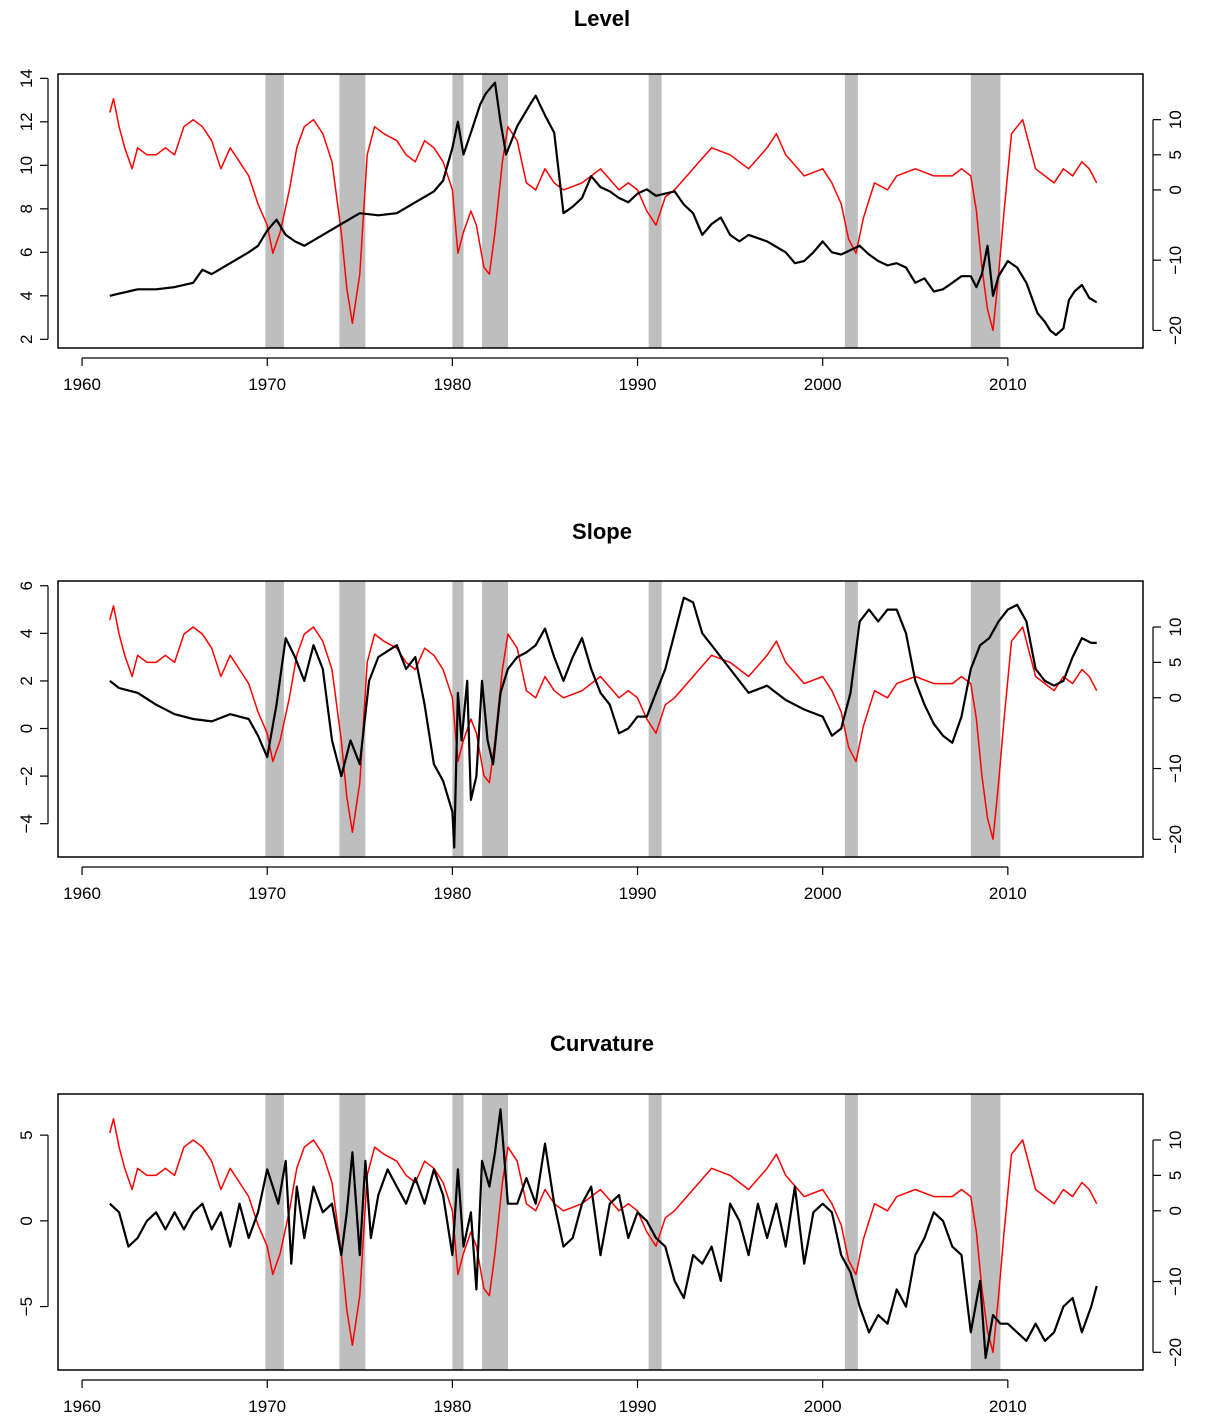 The image size is (1209, 1425). I want to click on curvature-left-tick-label-0: 0, so click(26, 1220).